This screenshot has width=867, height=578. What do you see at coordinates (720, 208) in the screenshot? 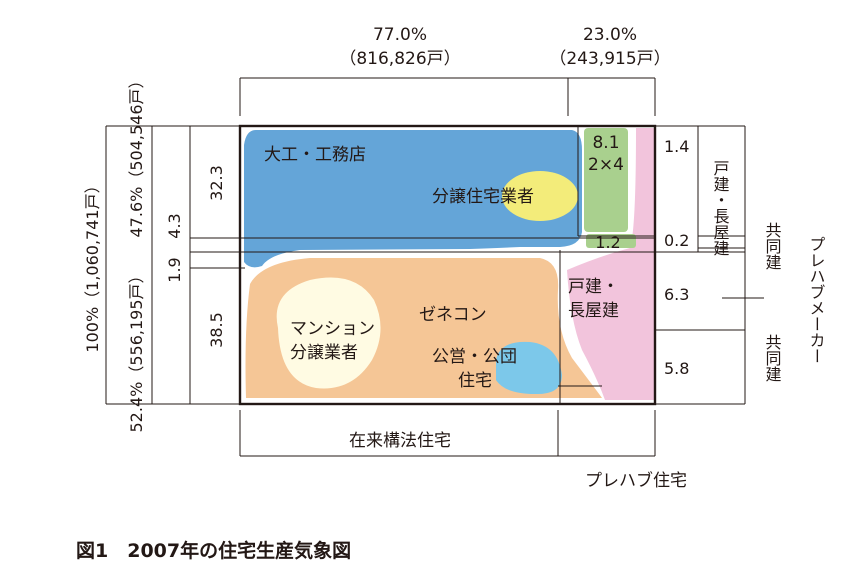
I see `detached-row-house-label: 戸建・長屋建` at bounding box center [720, 208].